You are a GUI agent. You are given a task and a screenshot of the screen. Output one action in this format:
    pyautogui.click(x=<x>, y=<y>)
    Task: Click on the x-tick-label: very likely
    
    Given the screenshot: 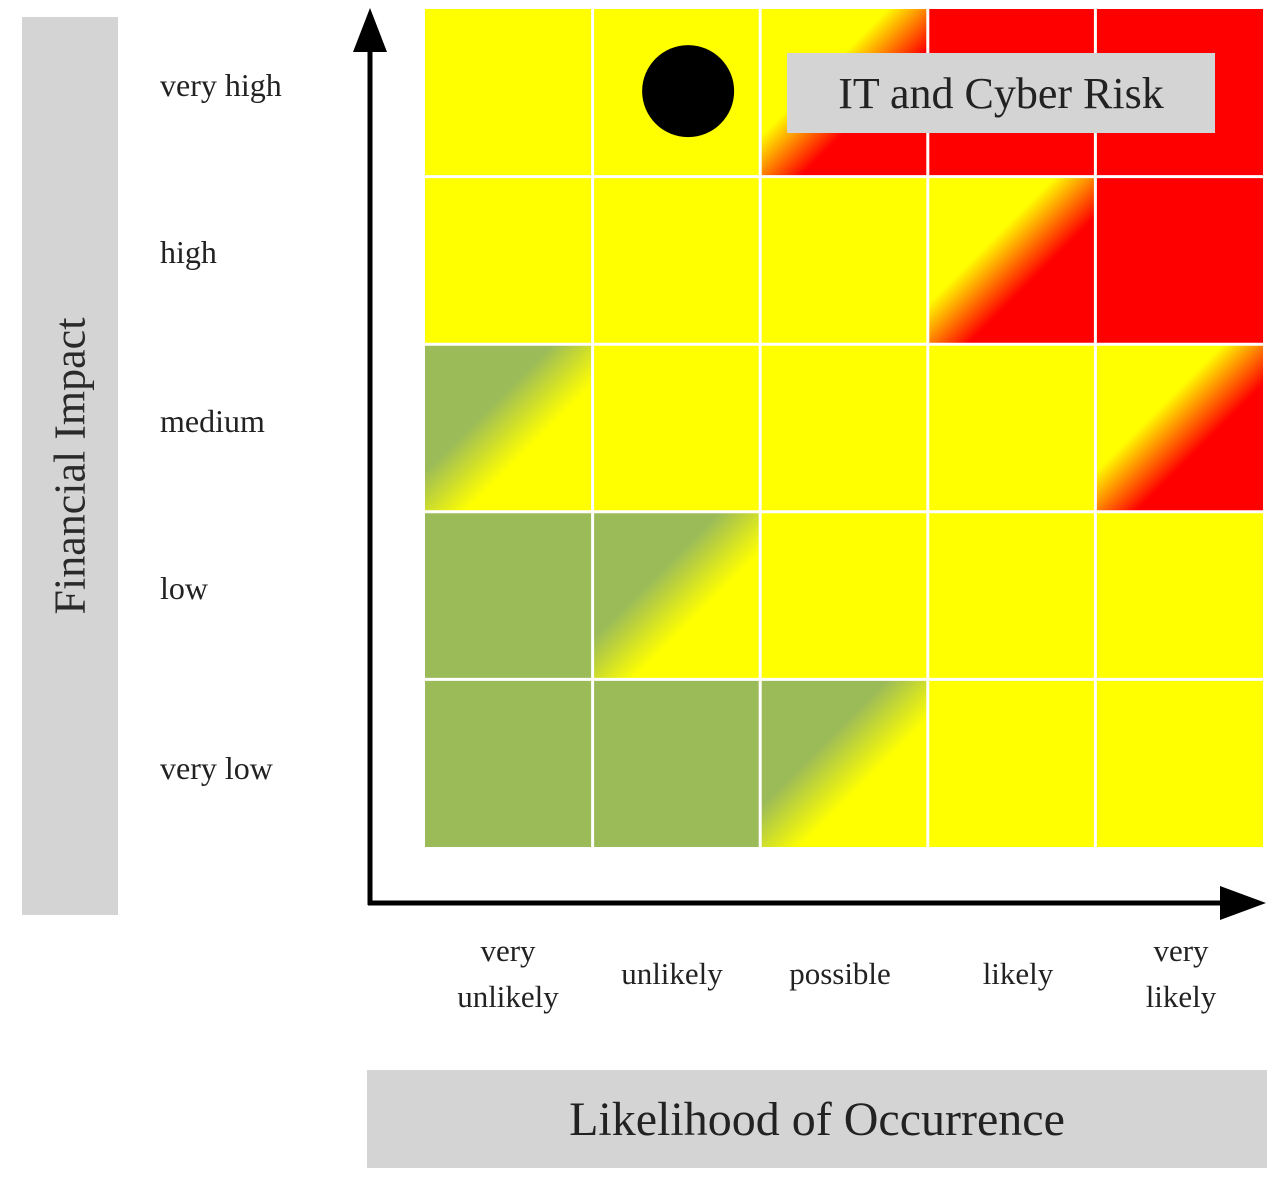 What is the action you would take?
    pyautogui.click(x=1181, y=973)
    